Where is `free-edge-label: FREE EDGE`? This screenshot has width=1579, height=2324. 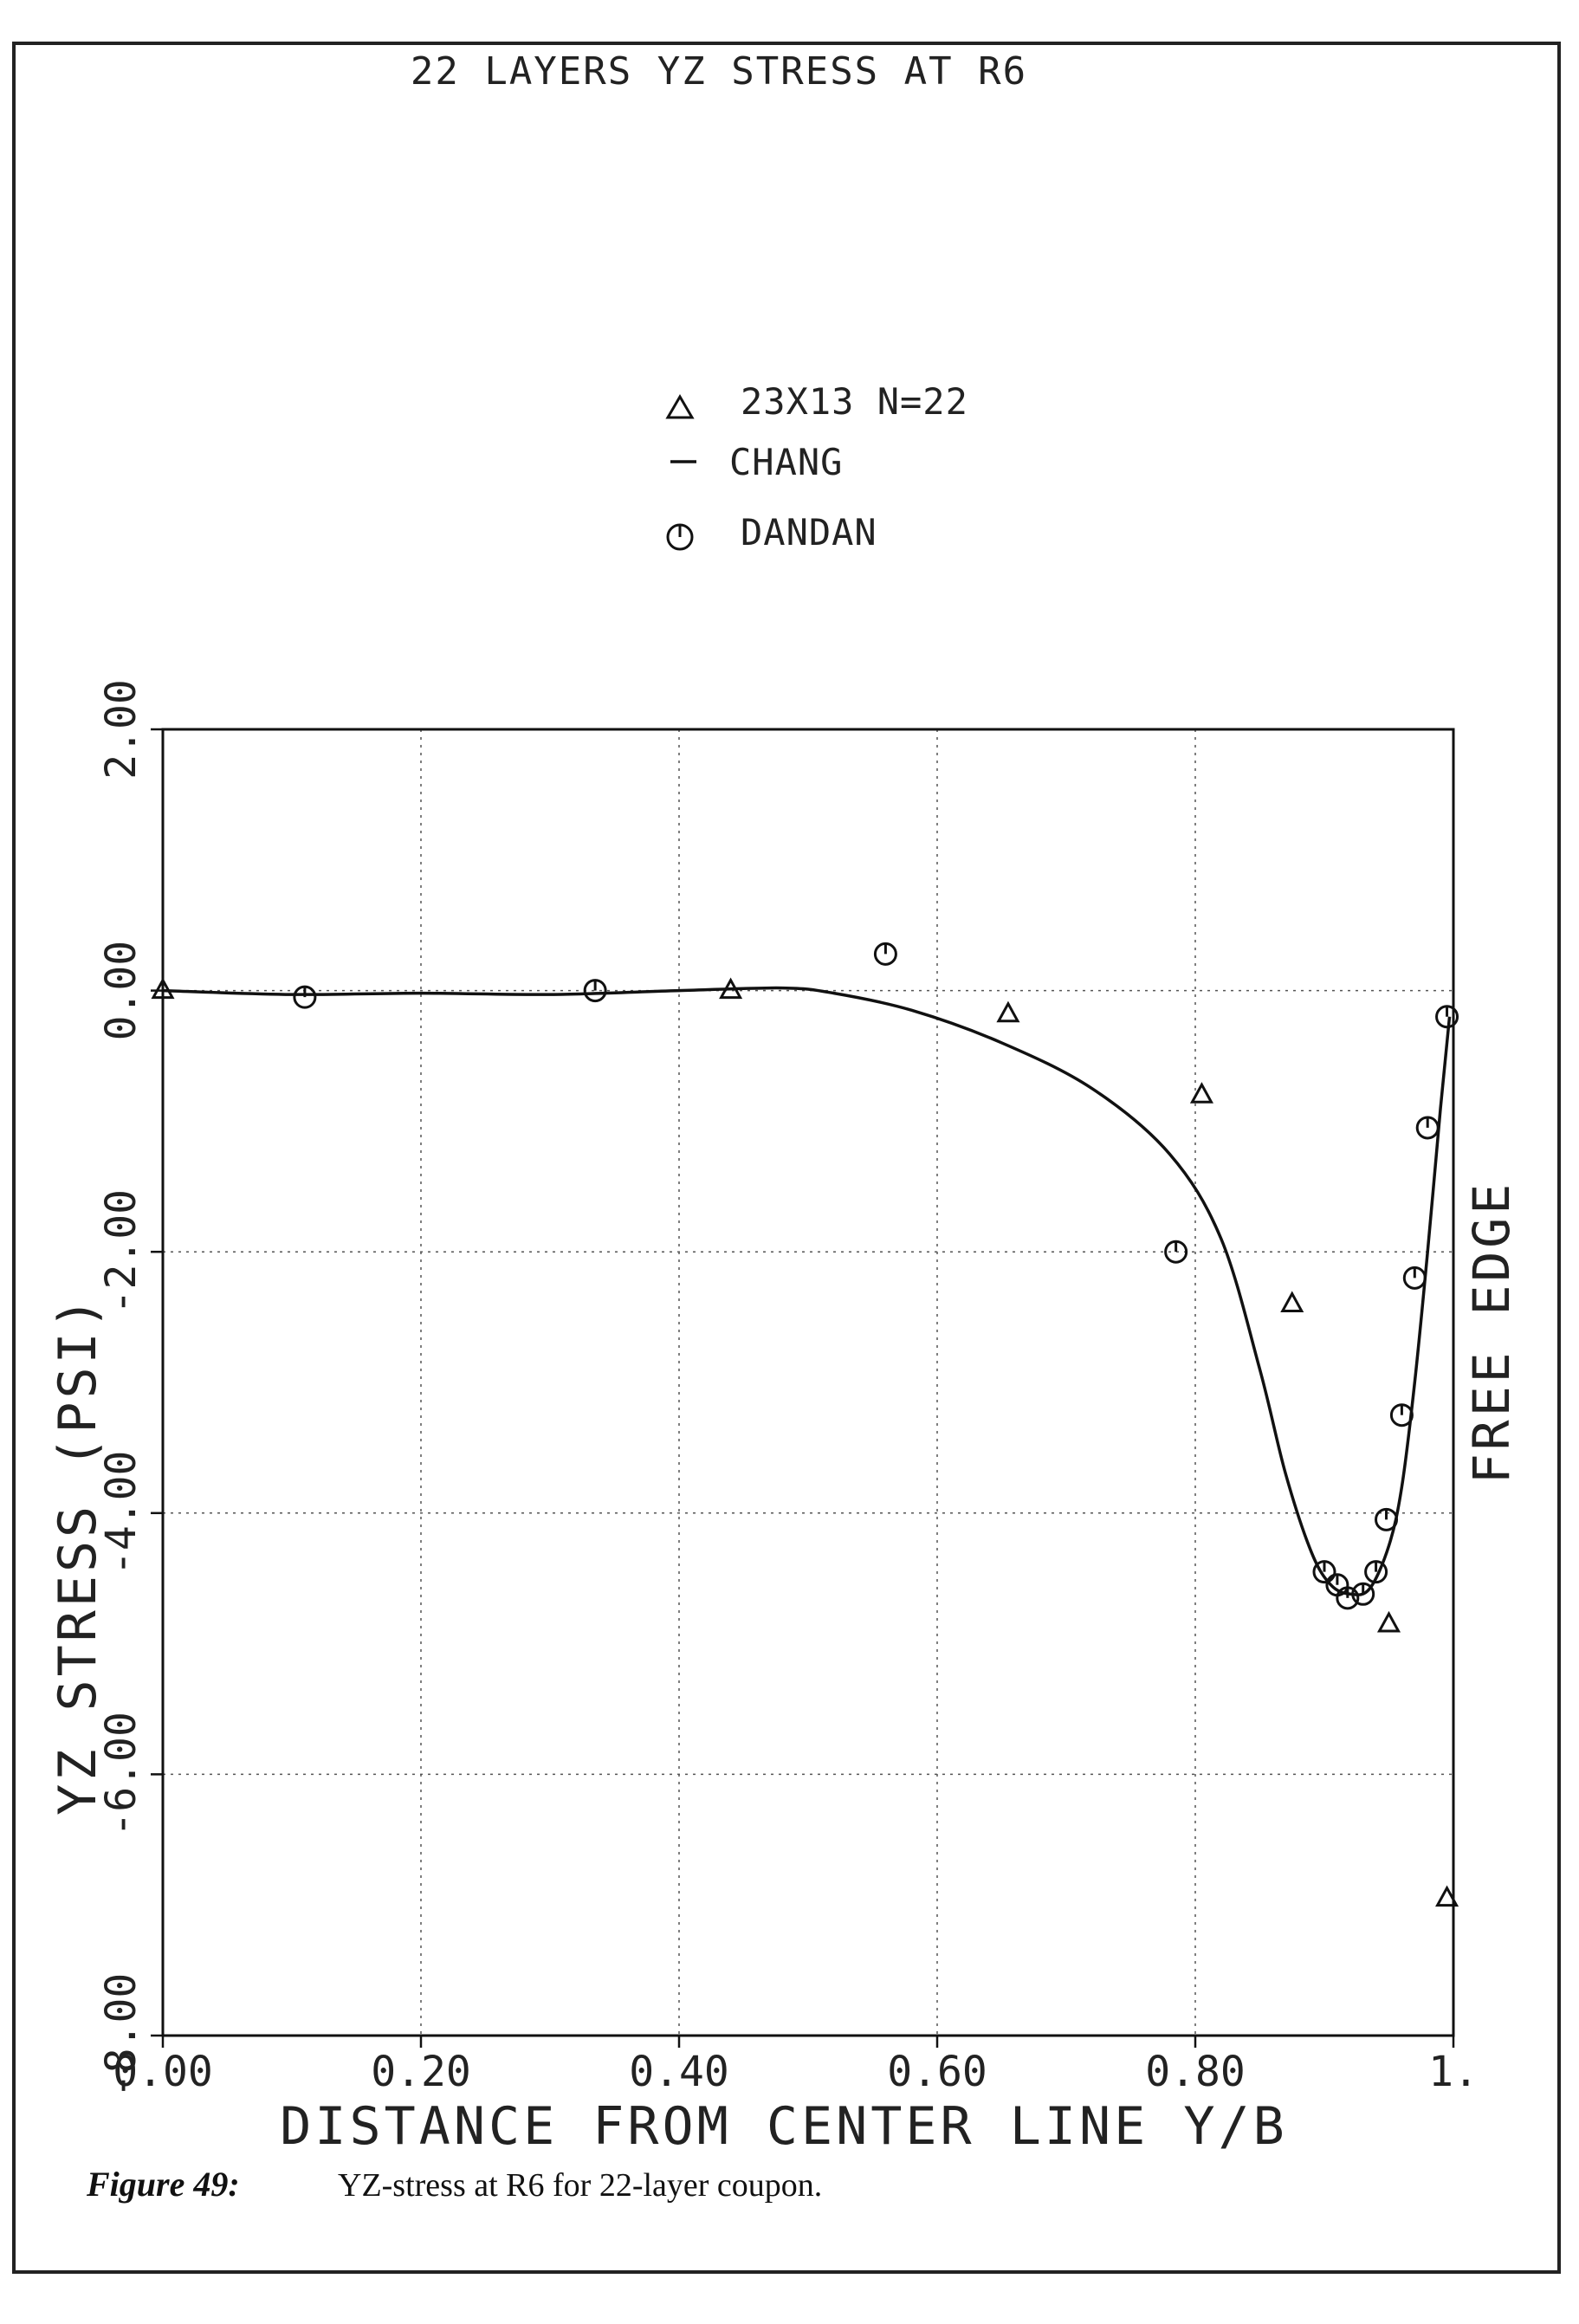 free-edge-label: FREE EDGE is located at coordinates (1491, 1333).